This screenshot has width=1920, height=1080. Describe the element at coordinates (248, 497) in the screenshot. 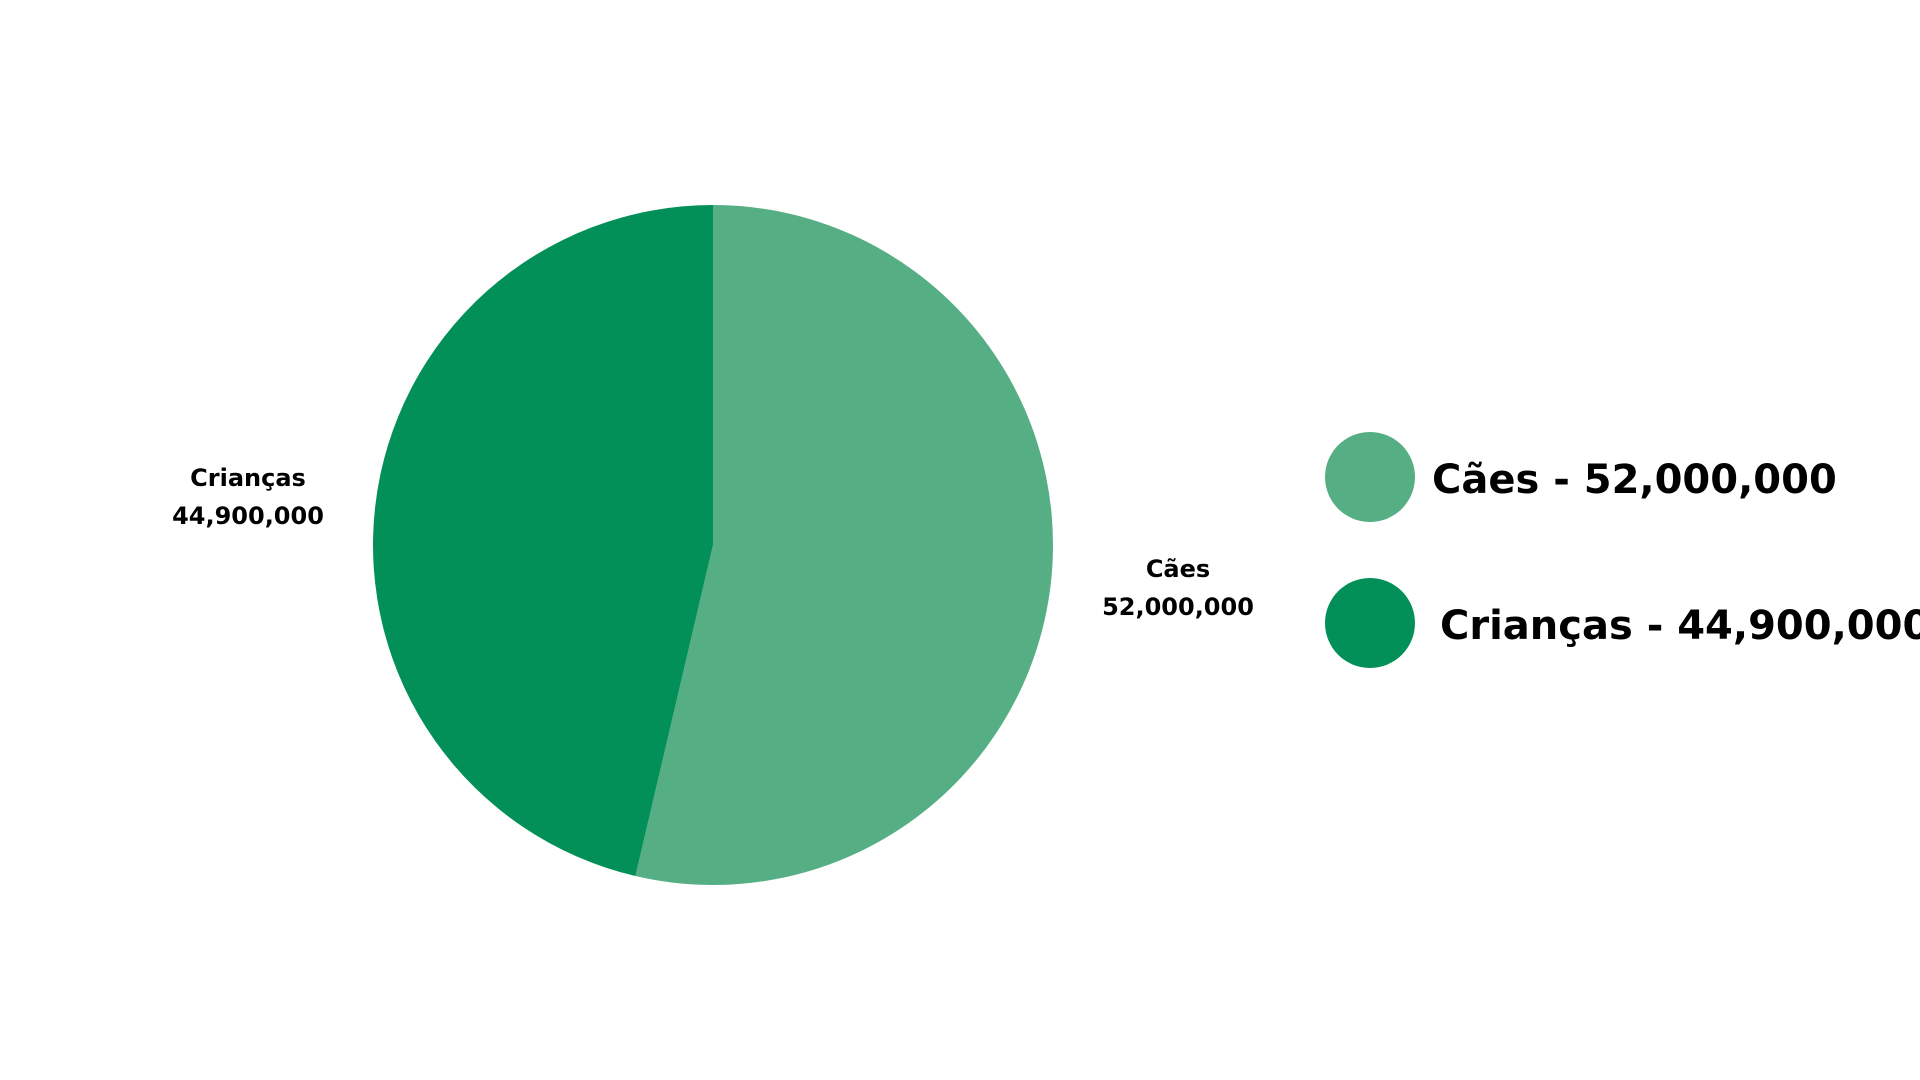

I see `slice-label-criancas: Crianças 44,900,000` at that location.